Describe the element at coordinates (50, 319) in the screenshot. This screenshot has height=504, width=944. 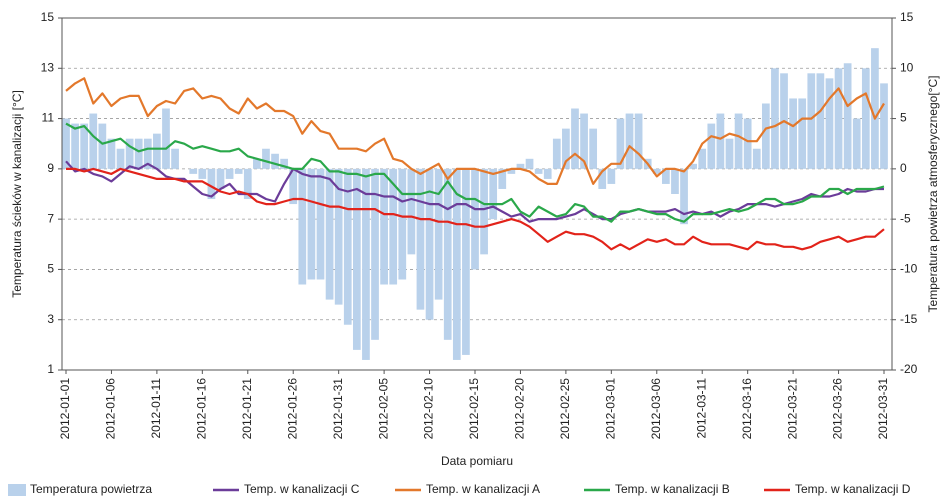
I see `y-tick-label: 3` at that location.